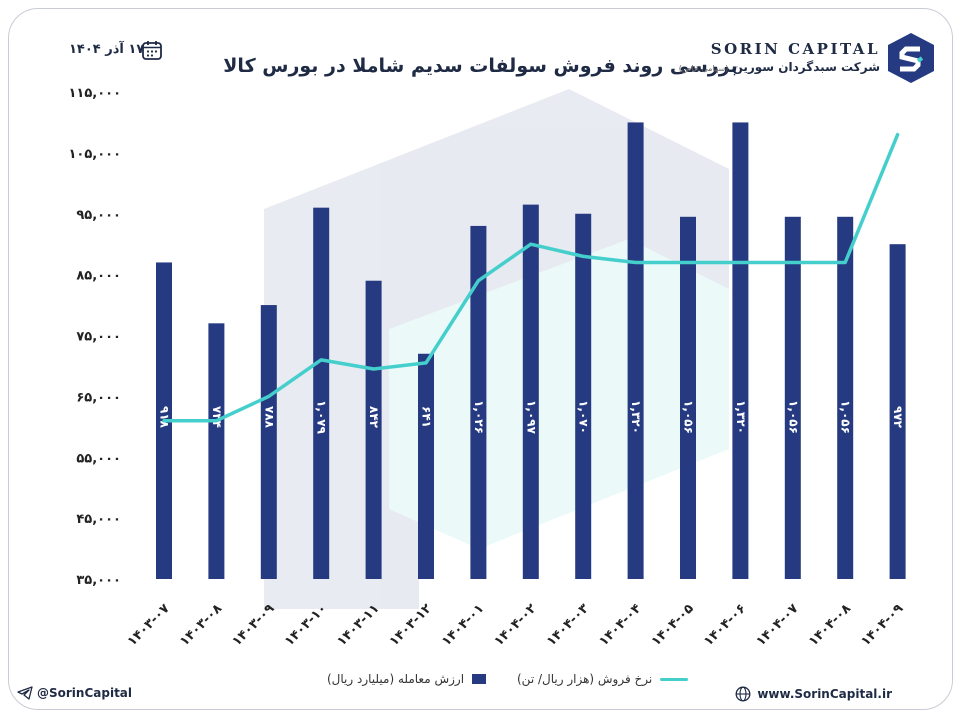 This screenshot has height=720, width=961. Describe the element at coordinates (584, 417) in the screenshot. I see `bar-data-label: ۱,۰۷۰` at that location.